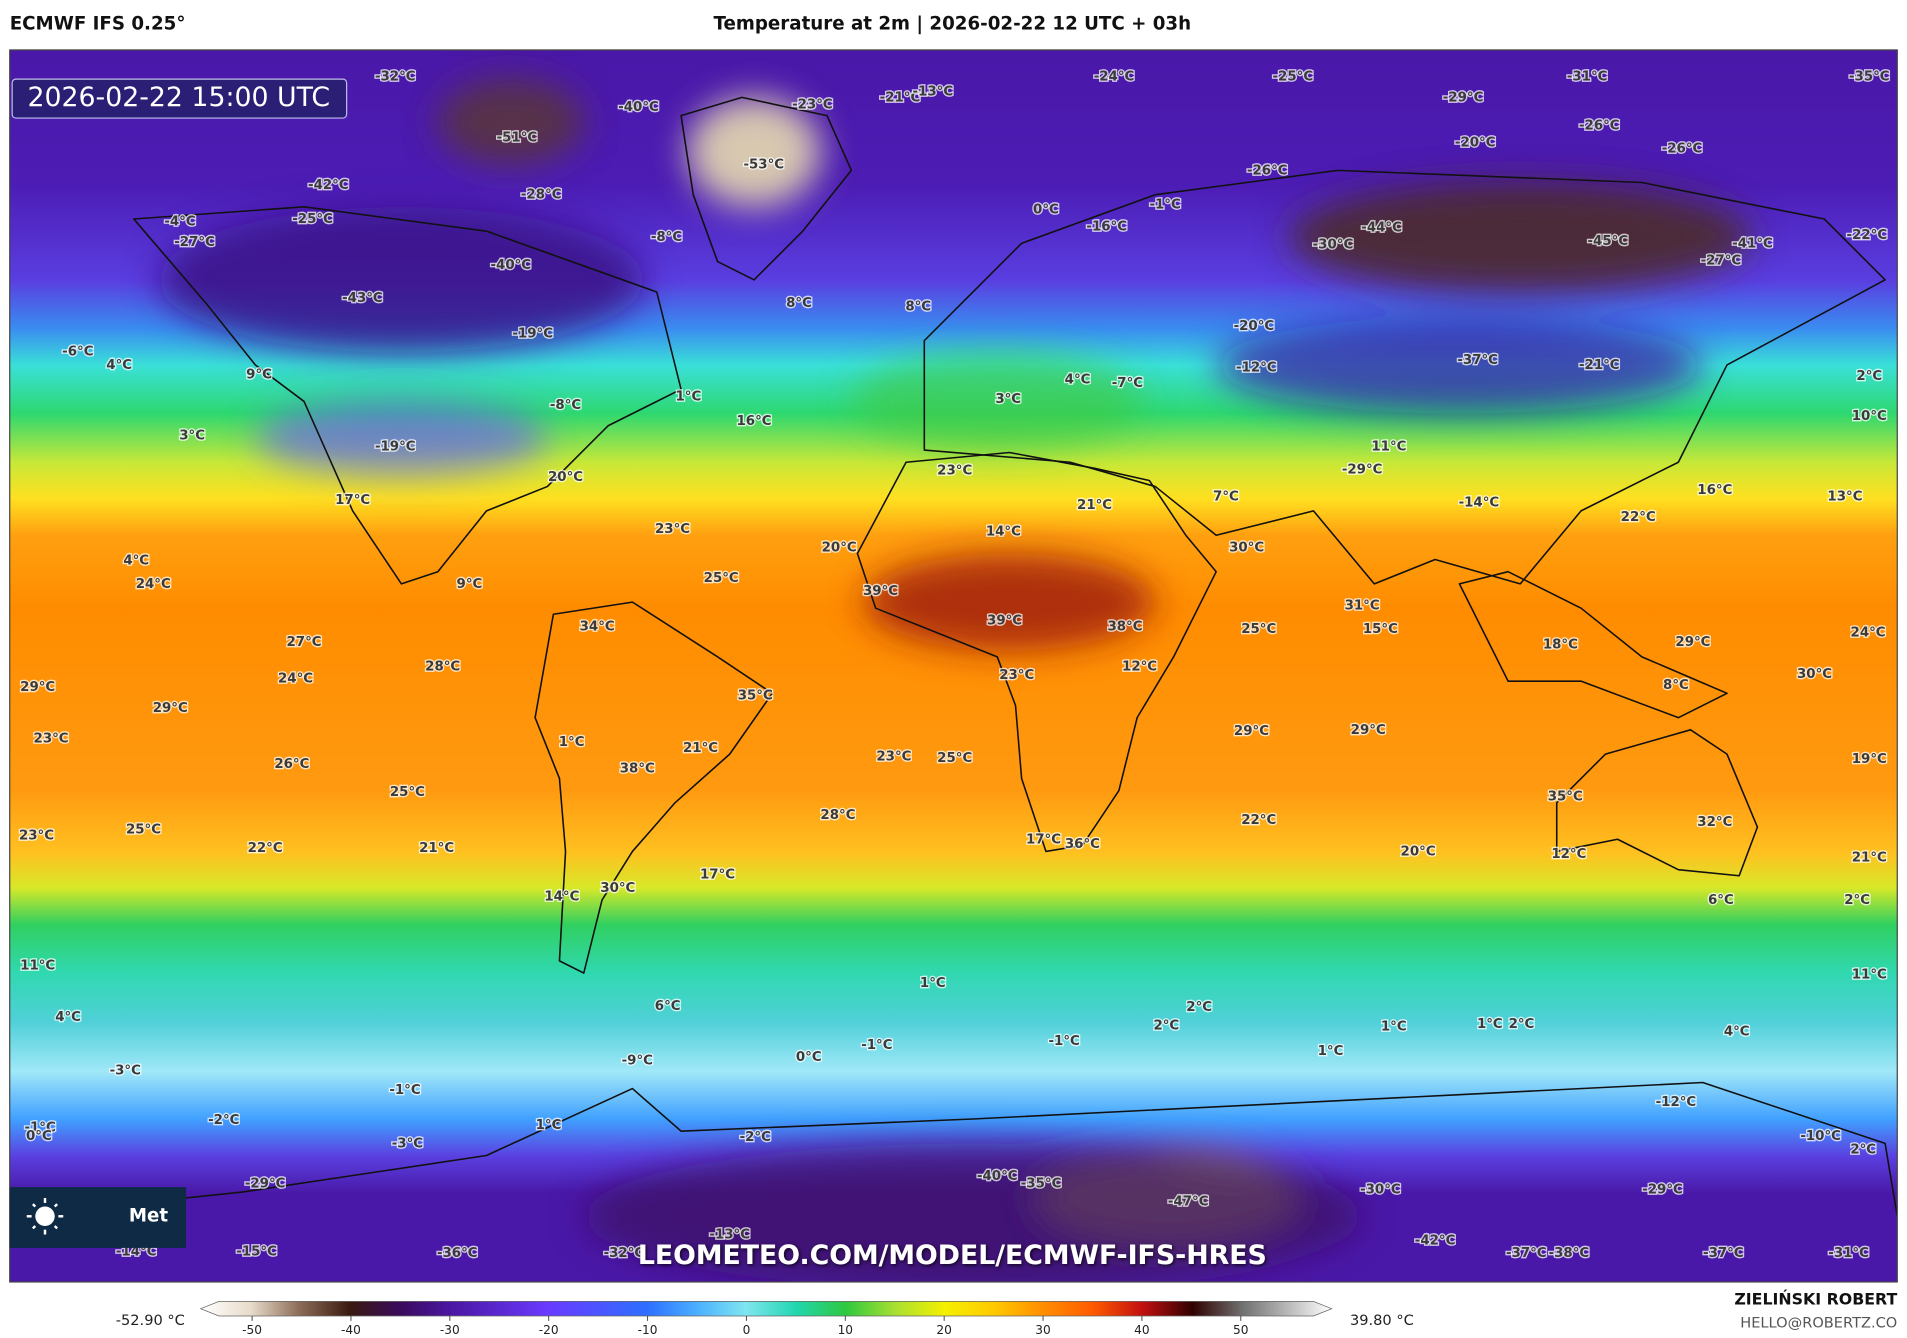 Image resolution: width=1907 pixels, height=1338 pixels. I want to click on temperature-label: 32°C, so click(1714, 822).